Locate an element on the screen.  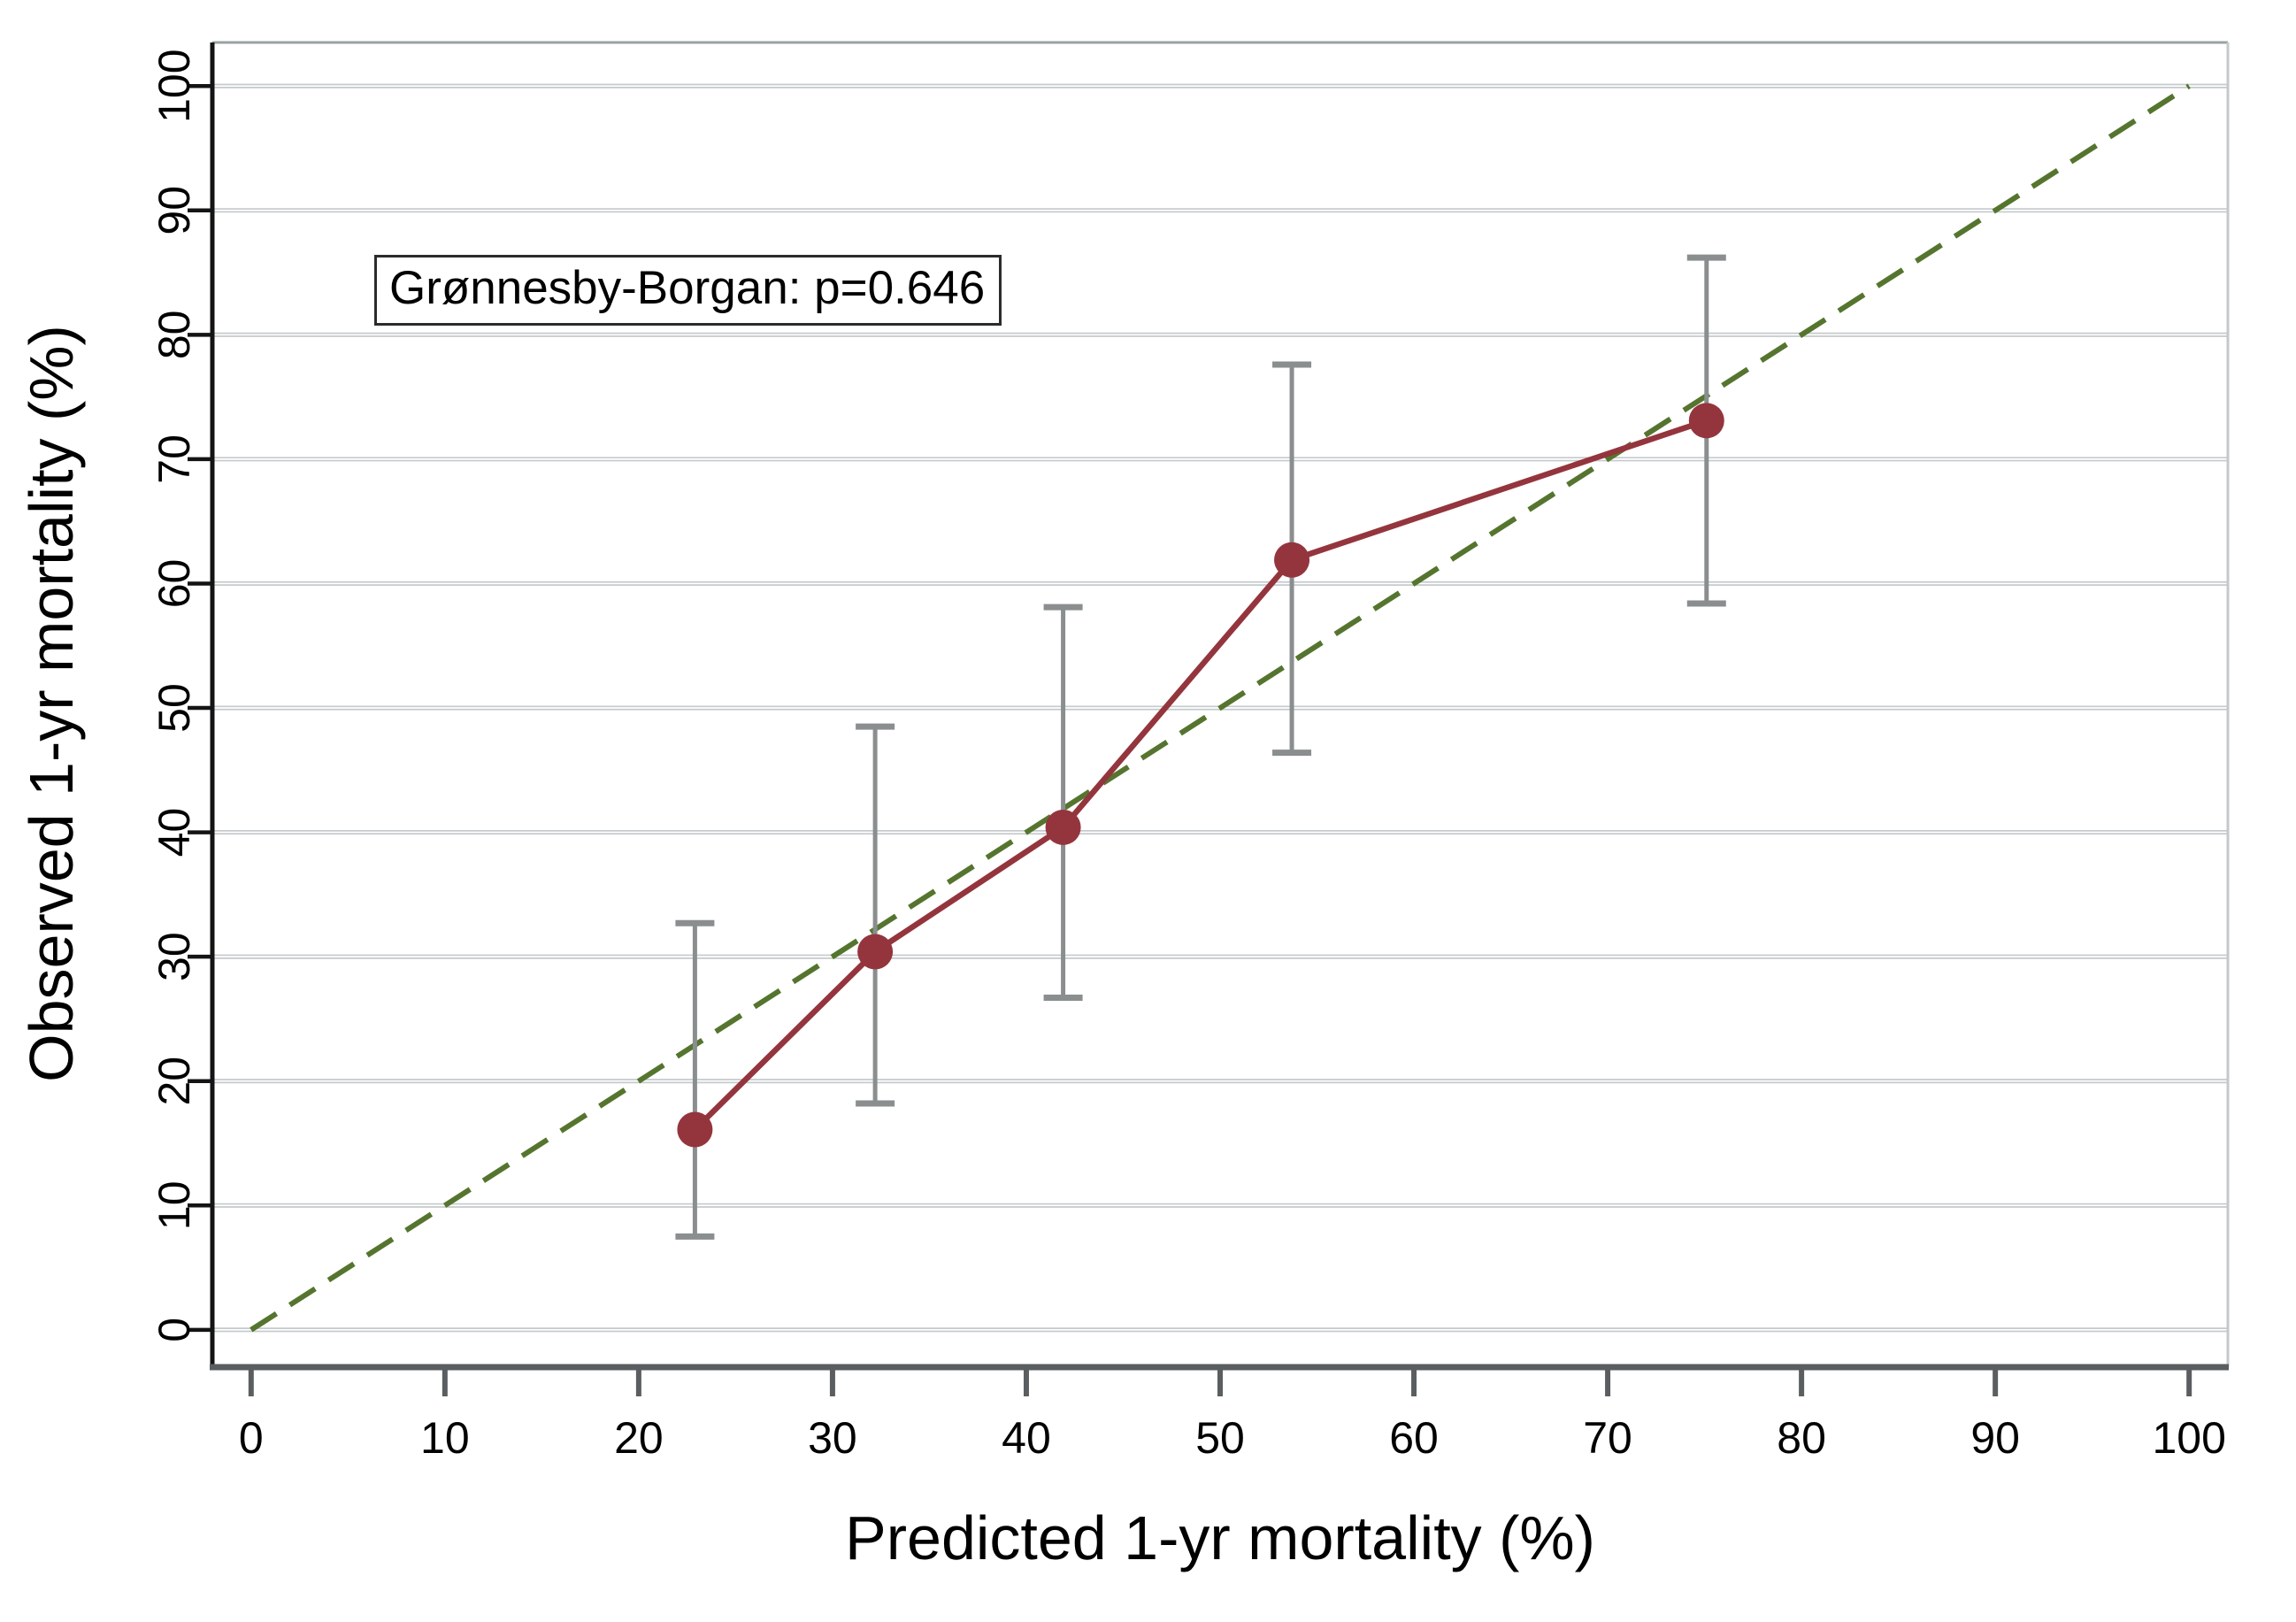
x-tick-label: 30 is located at coordinates (833, 1438).